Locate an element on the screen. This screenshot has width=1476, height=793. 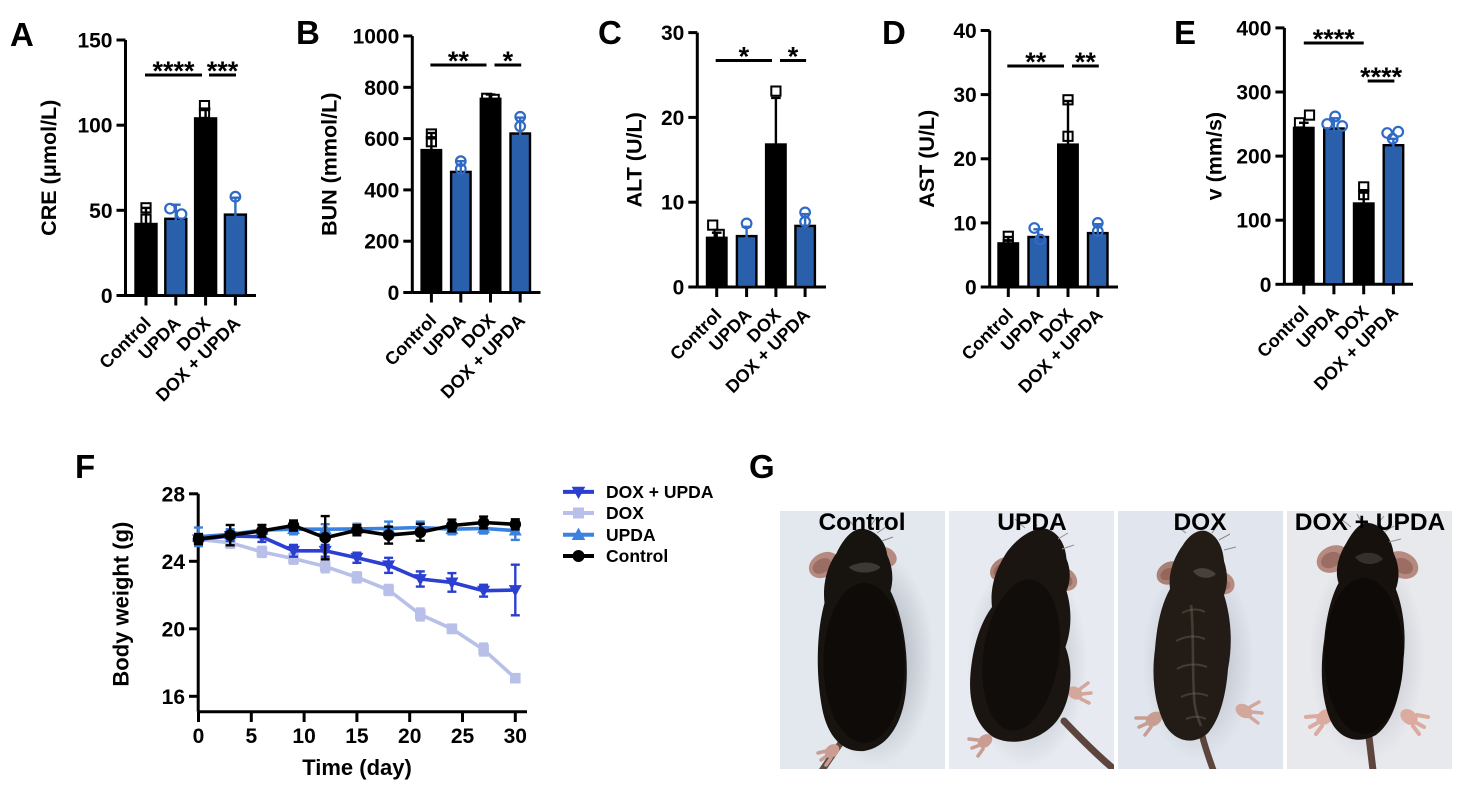
svg-text: F is located at coordinates (85, 466).